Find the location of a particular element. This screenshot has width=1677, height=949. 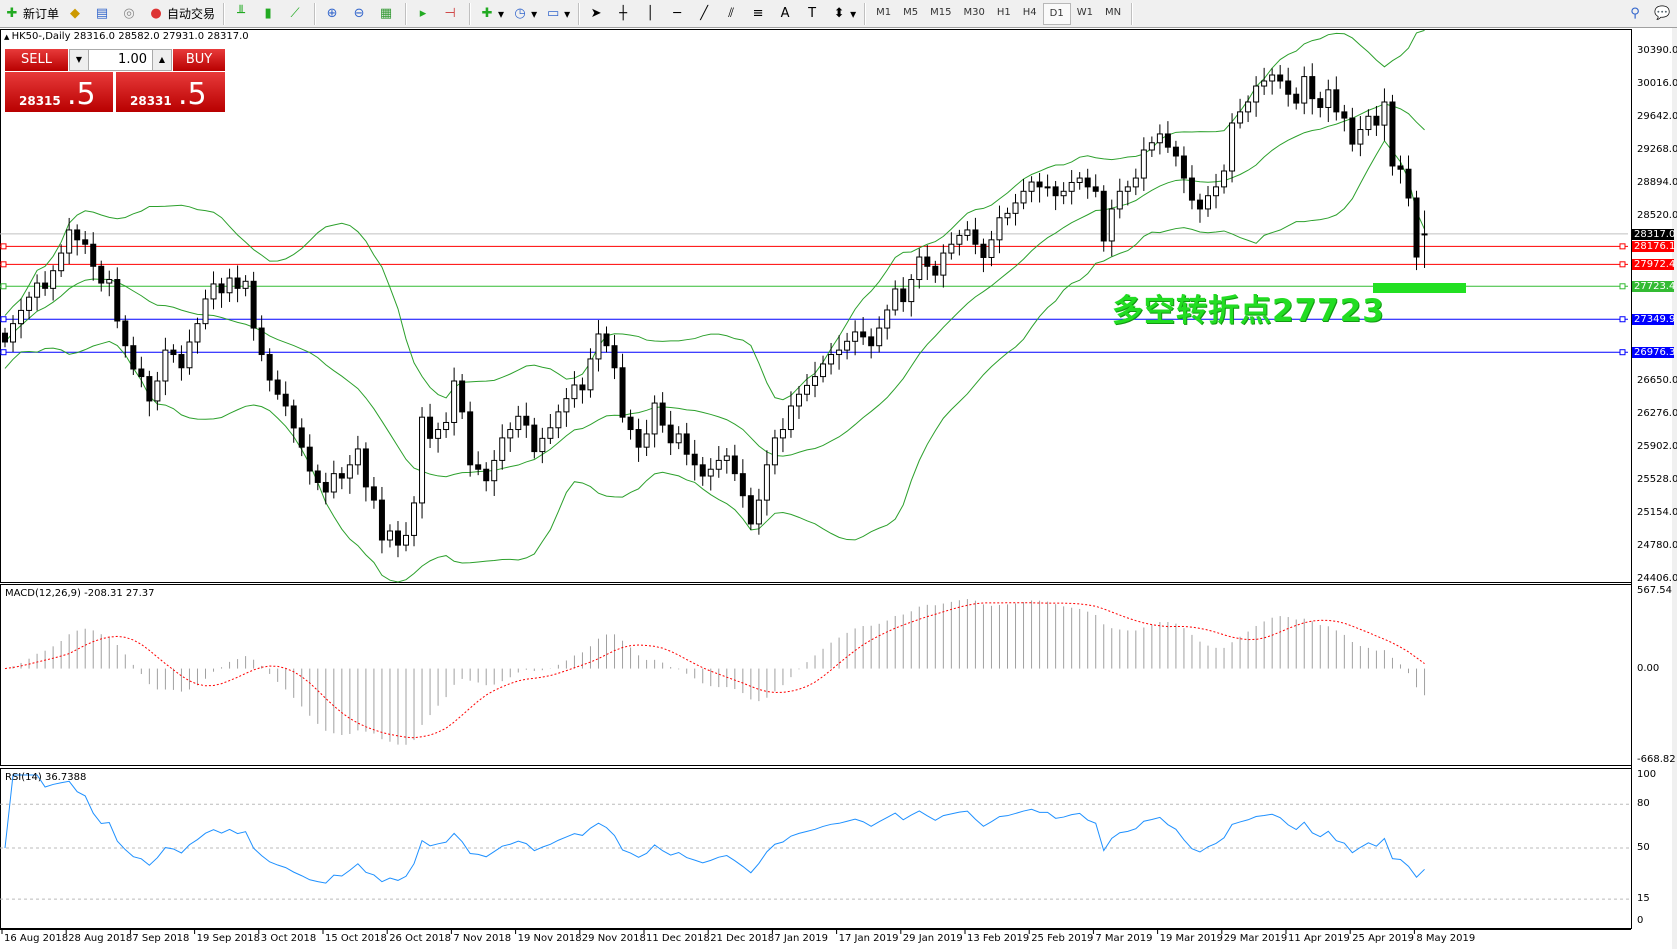

equidistant-channel-button: ⫽ is located at coordinates (732, 14).